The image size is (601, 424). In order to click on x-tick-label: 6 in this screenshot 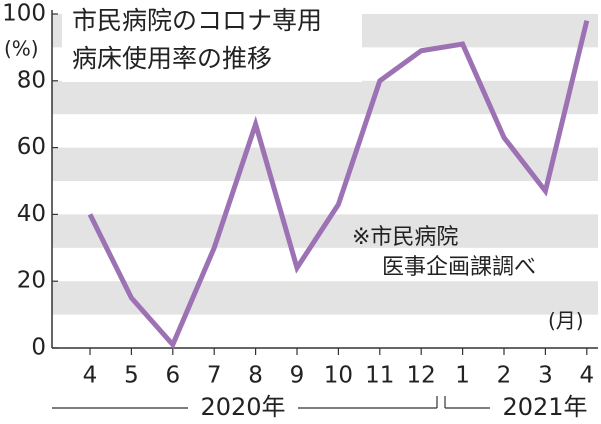, I will do `click(172, 376)`.